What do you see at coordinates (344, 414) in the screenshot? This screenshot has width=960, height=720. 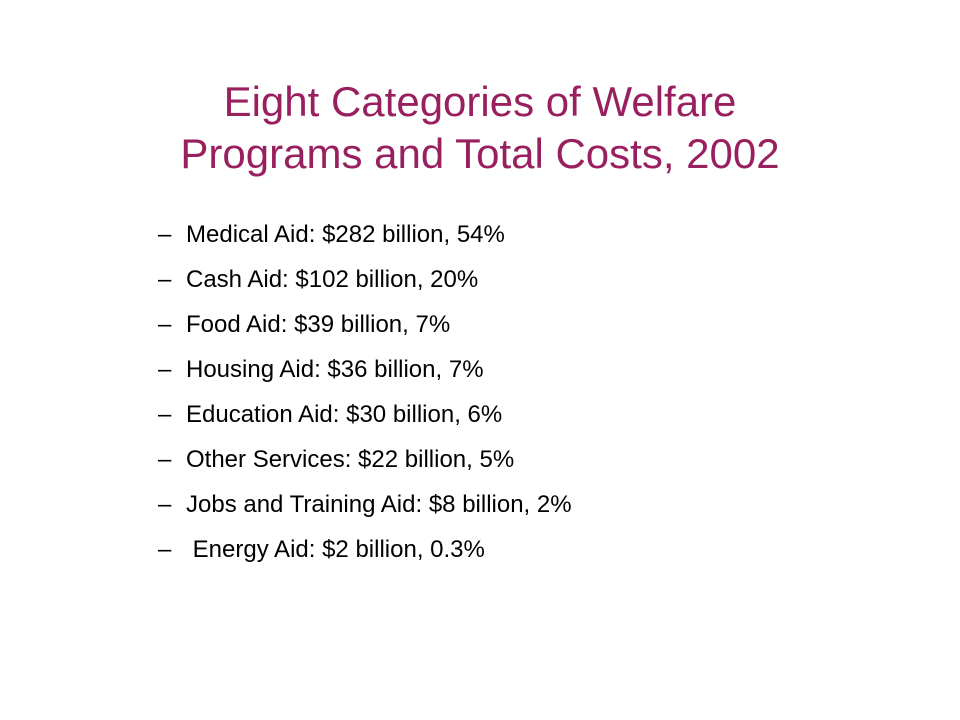 I see `bullet-text: Education Aid: $30 billion, 6%` at bounding box center [344, 414].